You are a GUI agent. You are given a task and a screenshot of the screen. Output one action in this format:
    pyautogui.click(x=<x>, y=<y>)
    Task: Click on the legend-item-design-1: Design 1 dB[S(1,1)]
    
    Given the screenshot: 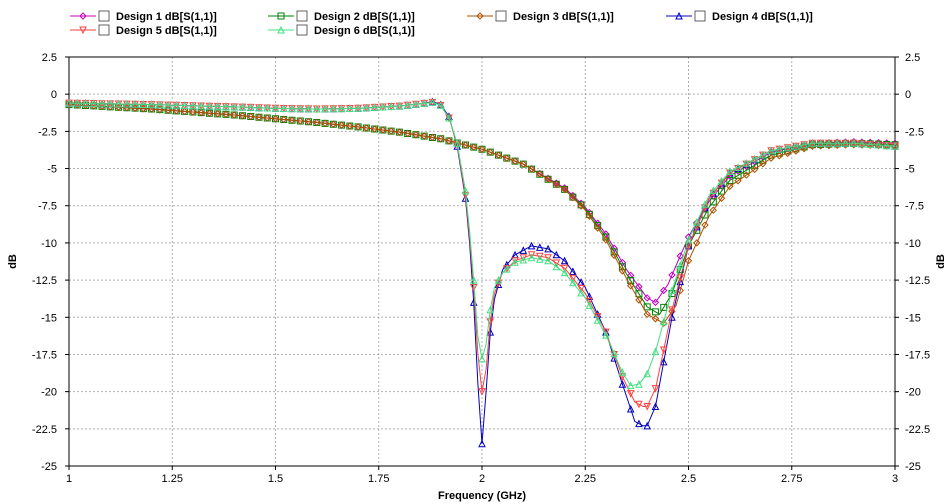 What is the action you would take?
    pyautogui.click(x=143, y=16)
    